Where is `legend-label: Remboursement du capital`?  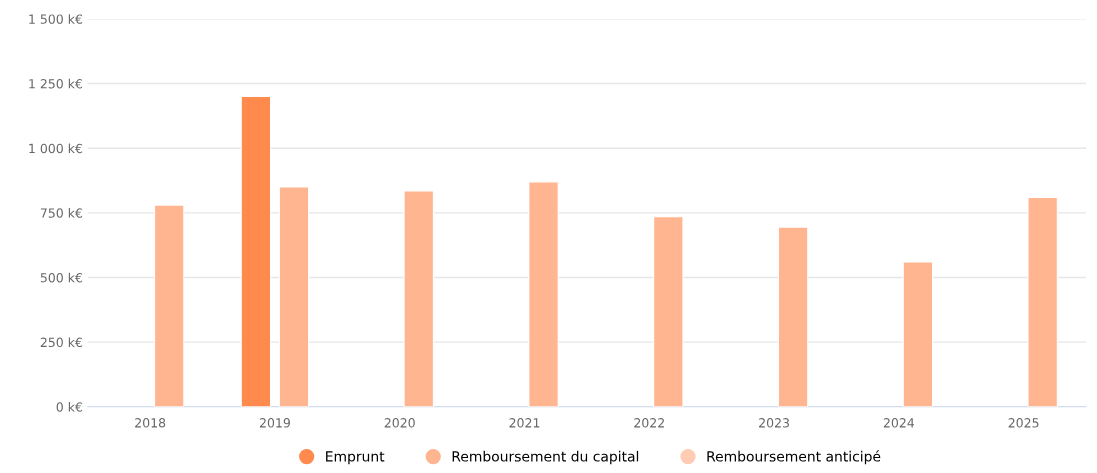
legend-label: Remboursement du capital is located at coordinates (545, 457).